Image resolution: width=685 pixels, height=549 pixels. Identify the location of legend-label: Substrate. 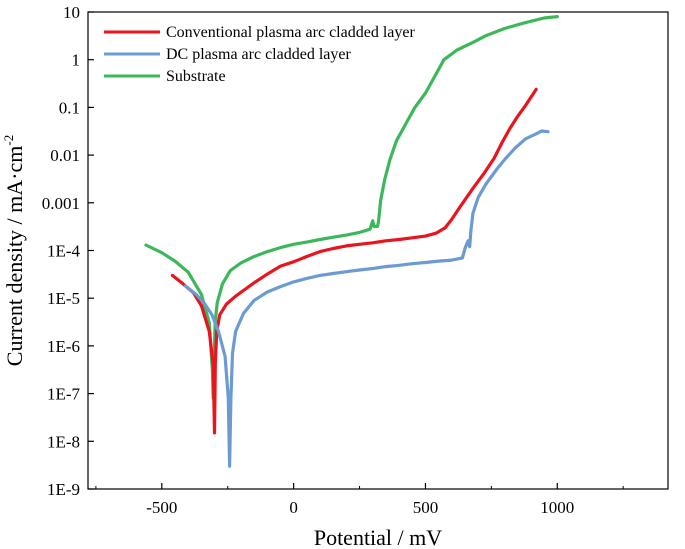
(196, 76).